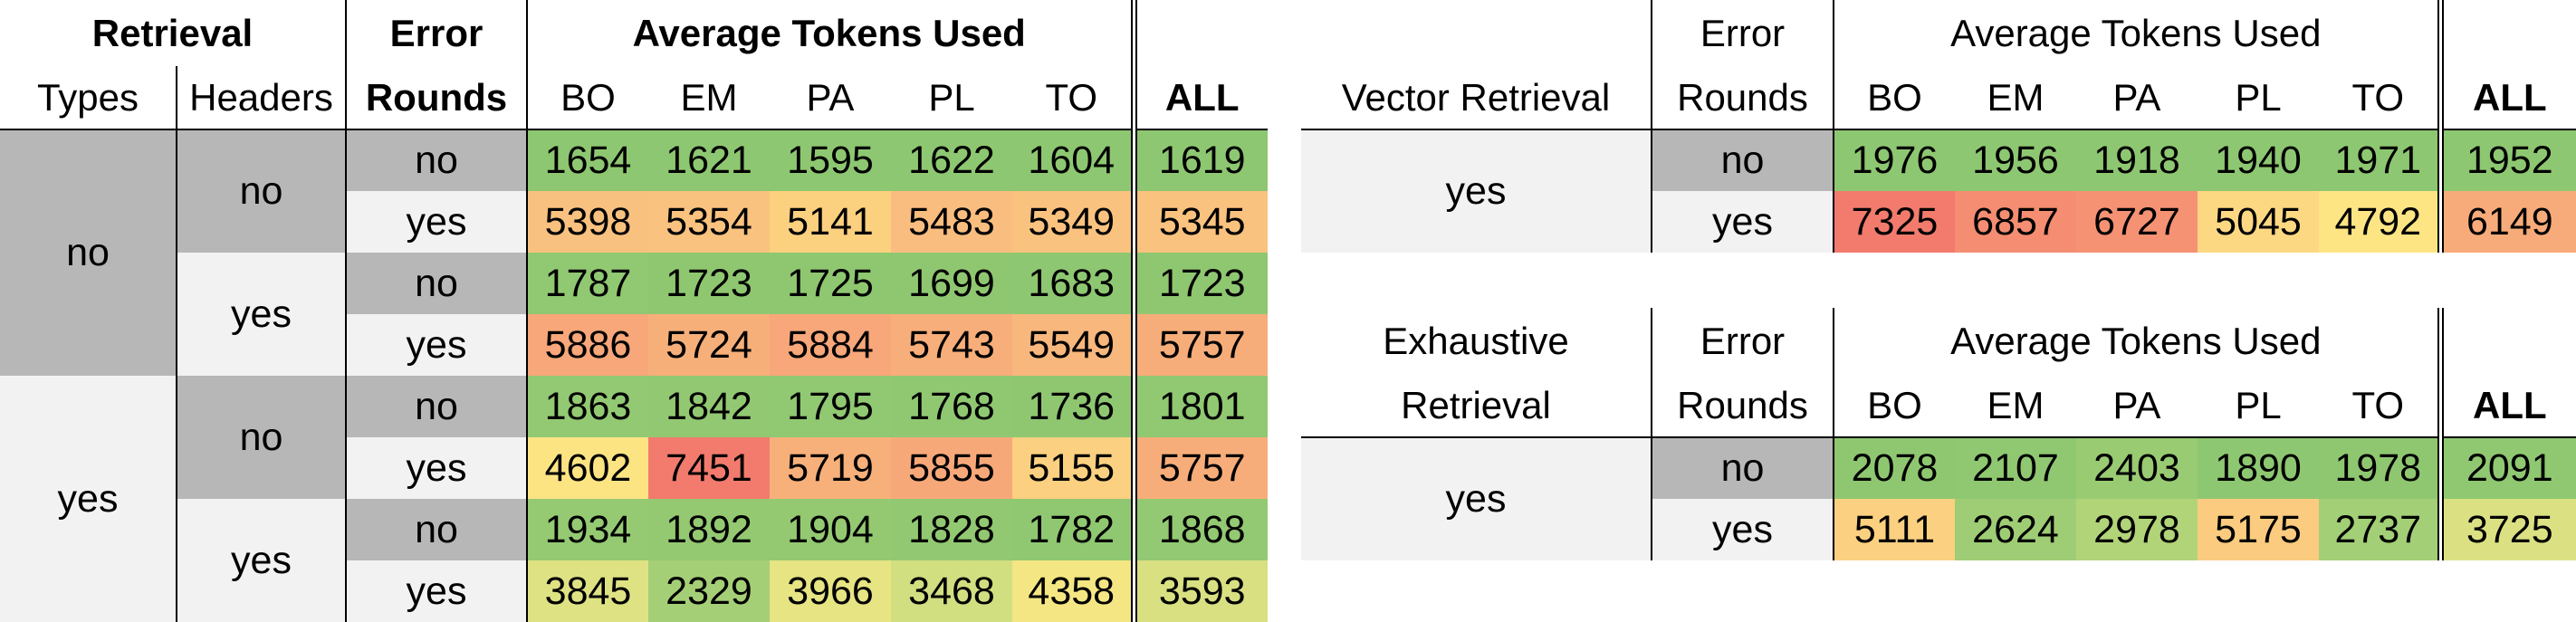 This screenshot has width=2576, height=622. What do you see at coordinates (2015, 529) in the screenshot?
I see `value-cell: 2624` at bounding box center [2015, 529].